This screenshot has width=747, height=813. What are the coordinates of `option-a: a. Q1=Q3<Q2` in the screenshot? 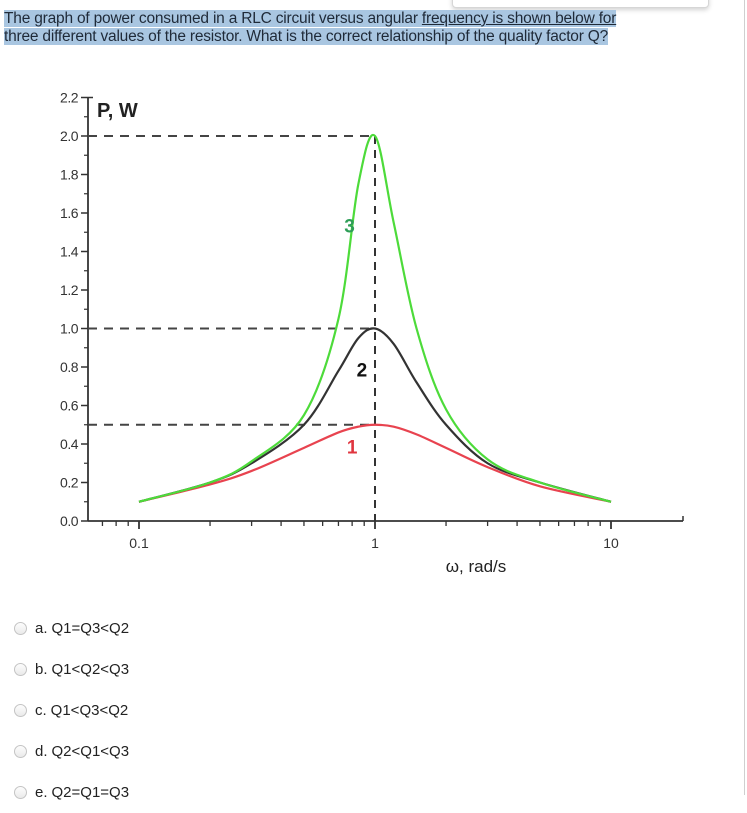 It's located at (71, 628).